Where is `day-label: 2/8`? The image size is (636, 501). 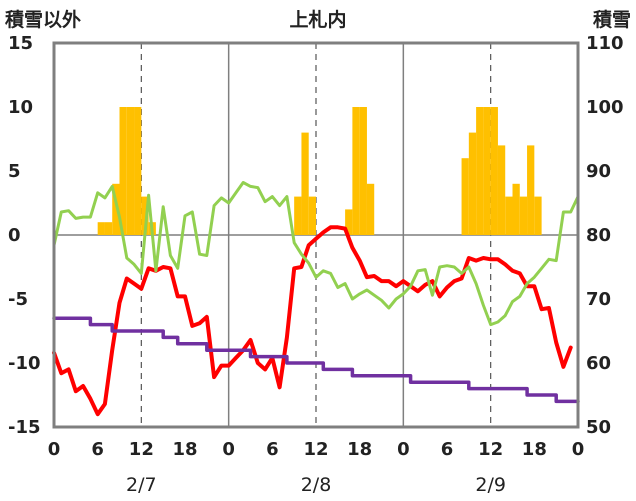
day-label: 2/8 is located at coordinates (316, 485).